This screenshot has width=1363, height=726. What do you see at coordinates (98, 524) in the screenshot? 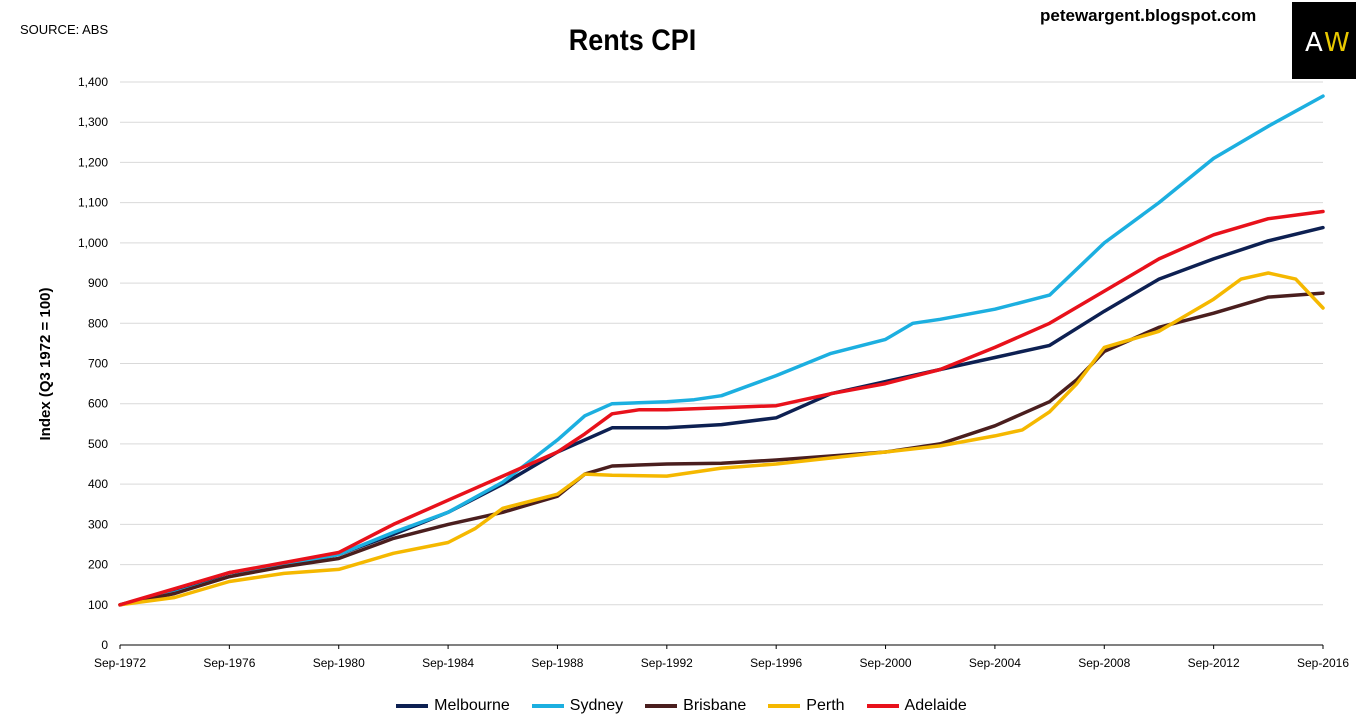
I see `y-tick-label: 300` at bounding box center [98, 524].